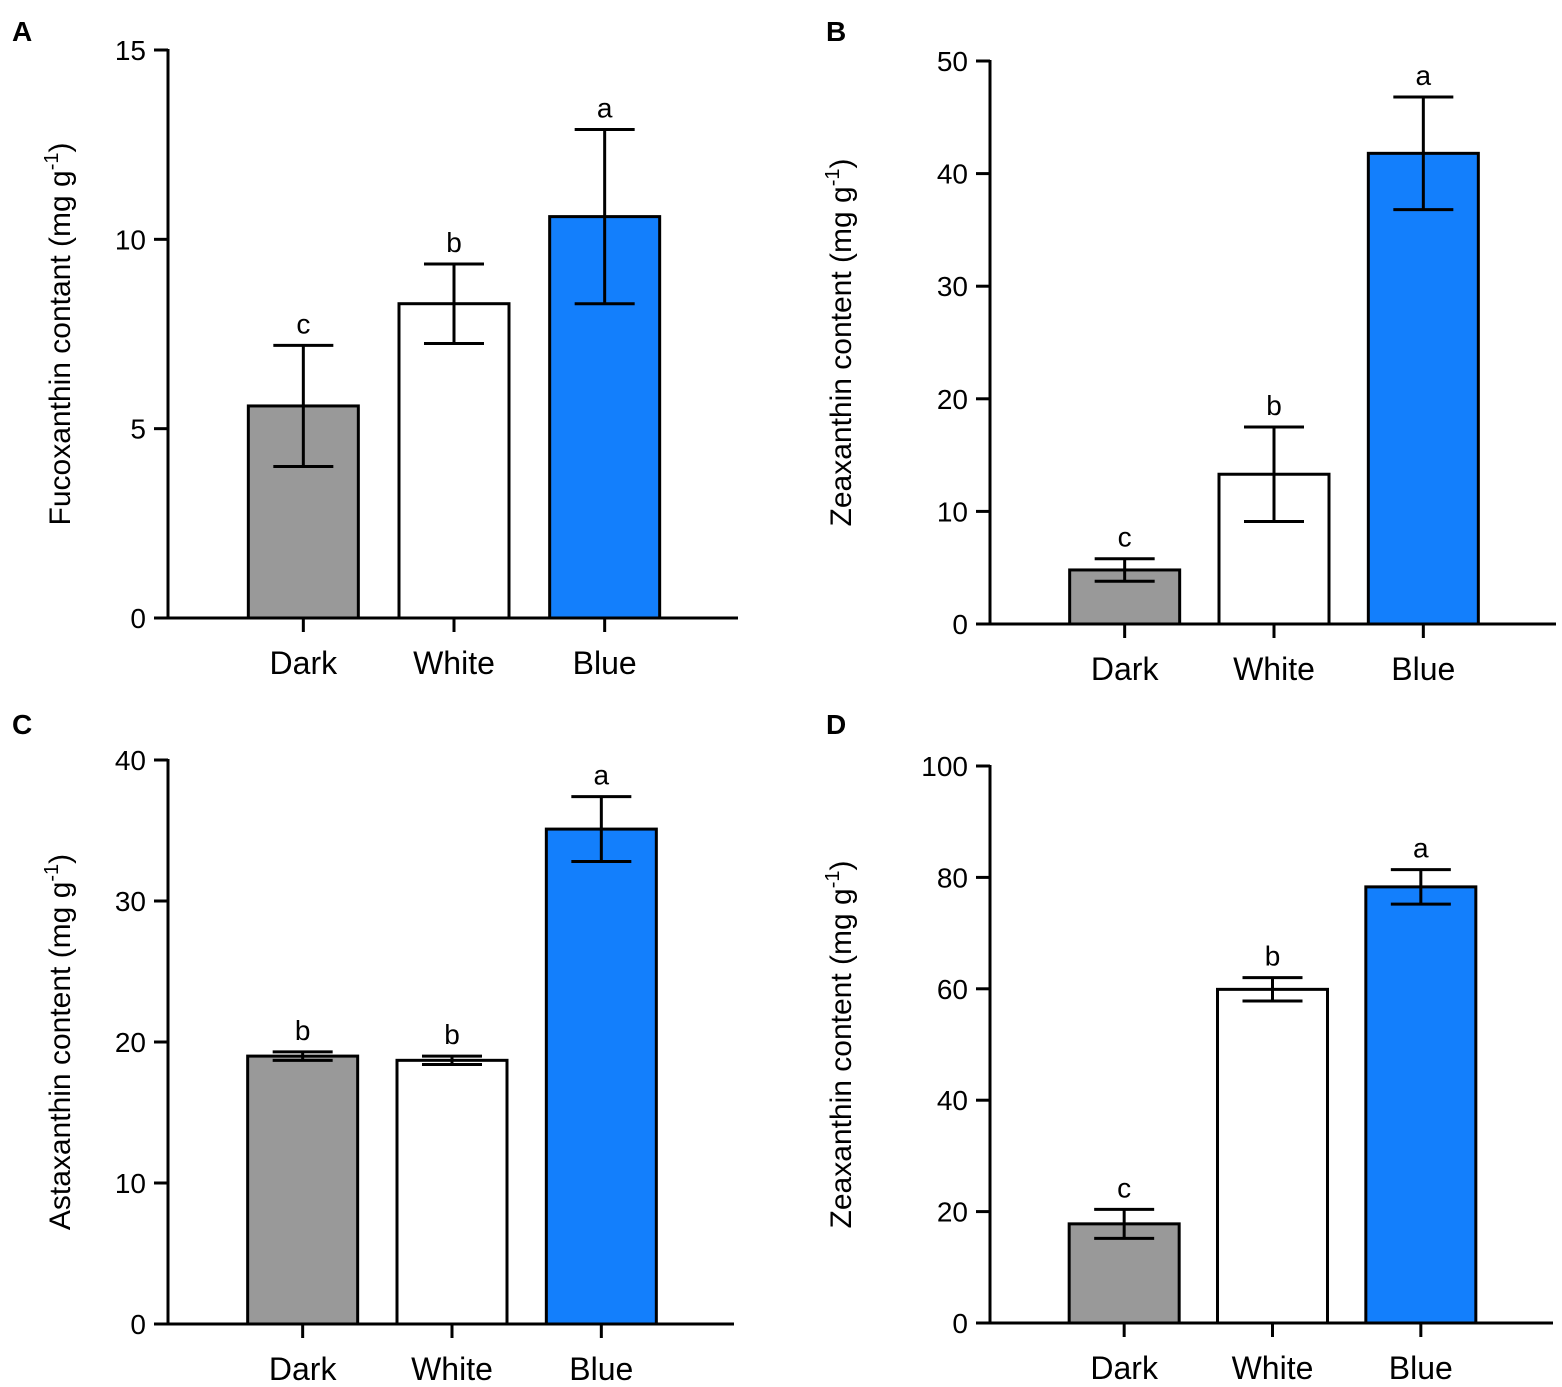 This screenshot has height=1387, width=1562. Describe the element at coordinates (952, 989) in the screenshot. I see `y-tick-label: 60` at that location.